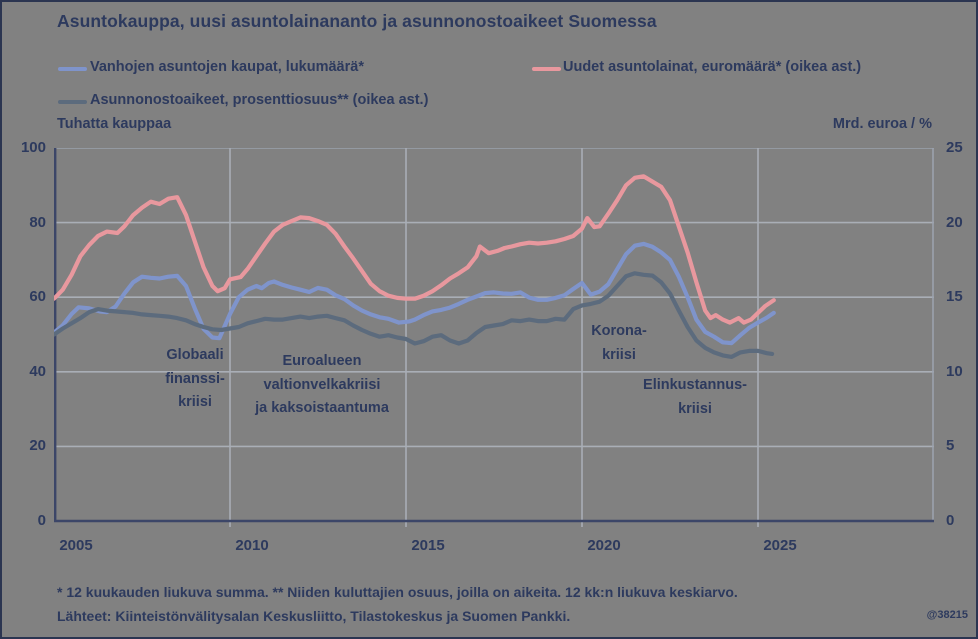 This screenshot has width=978, height=639. I want to click on annotation-globaali-finanssikriisi: Globaali finanssi-kriisi, so click(195, 379).